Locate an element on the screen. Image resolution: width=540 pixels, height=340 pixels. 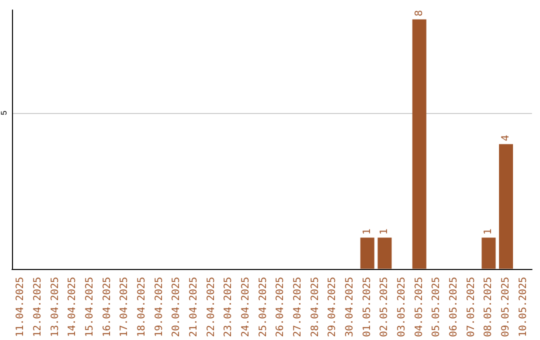
x-tick-label: 30.04.2025 is located at coordinates (350, 307).